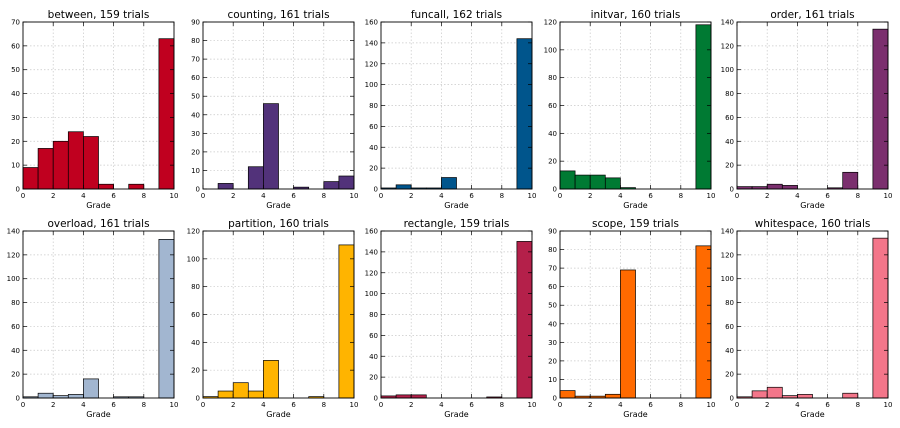  Describe the element at coordinates (552, 269) in the screenshot. I see `y-tick-label: 70` at that location.